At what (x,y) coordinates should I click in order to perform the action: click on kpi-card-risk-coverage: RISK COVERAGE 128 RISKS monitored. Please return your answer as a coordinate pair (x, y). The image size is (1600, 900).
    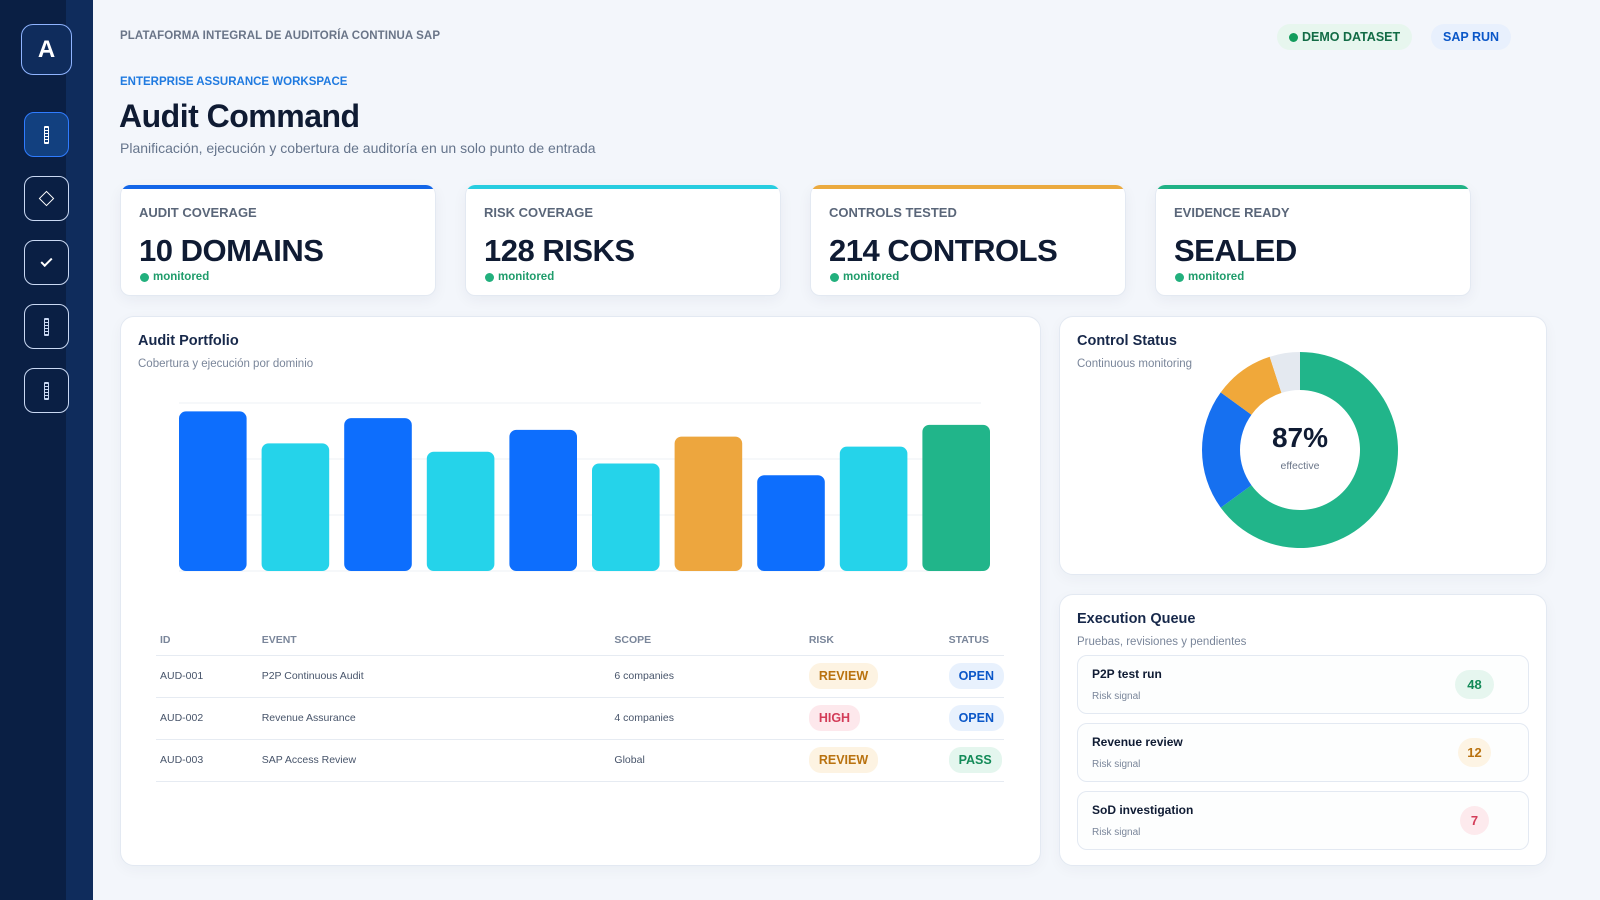
    Looking at the image, I should click on (623, 240).